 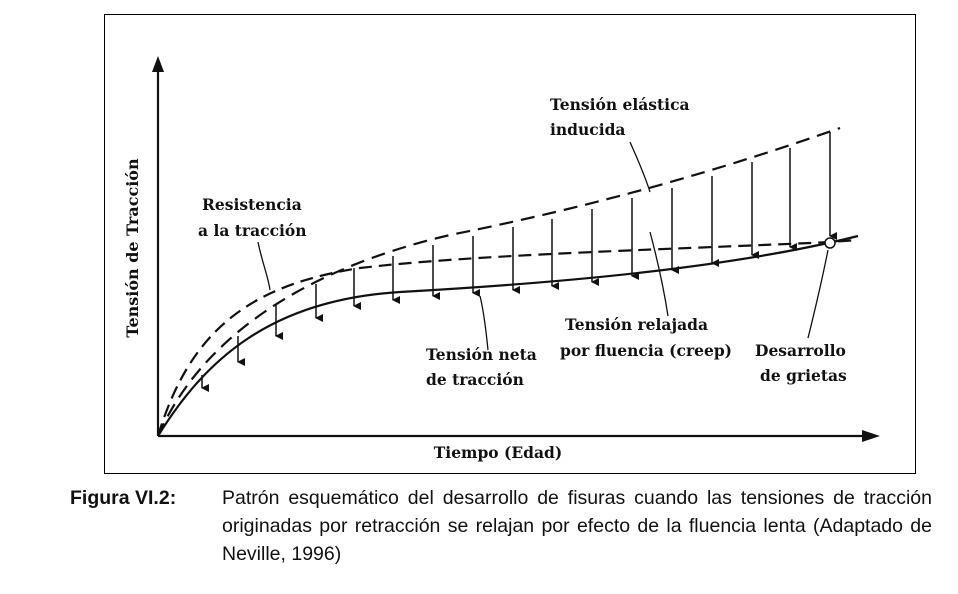 I want to click on label-elastica-line1: Tensión elástica, so click(x=620, y=104).